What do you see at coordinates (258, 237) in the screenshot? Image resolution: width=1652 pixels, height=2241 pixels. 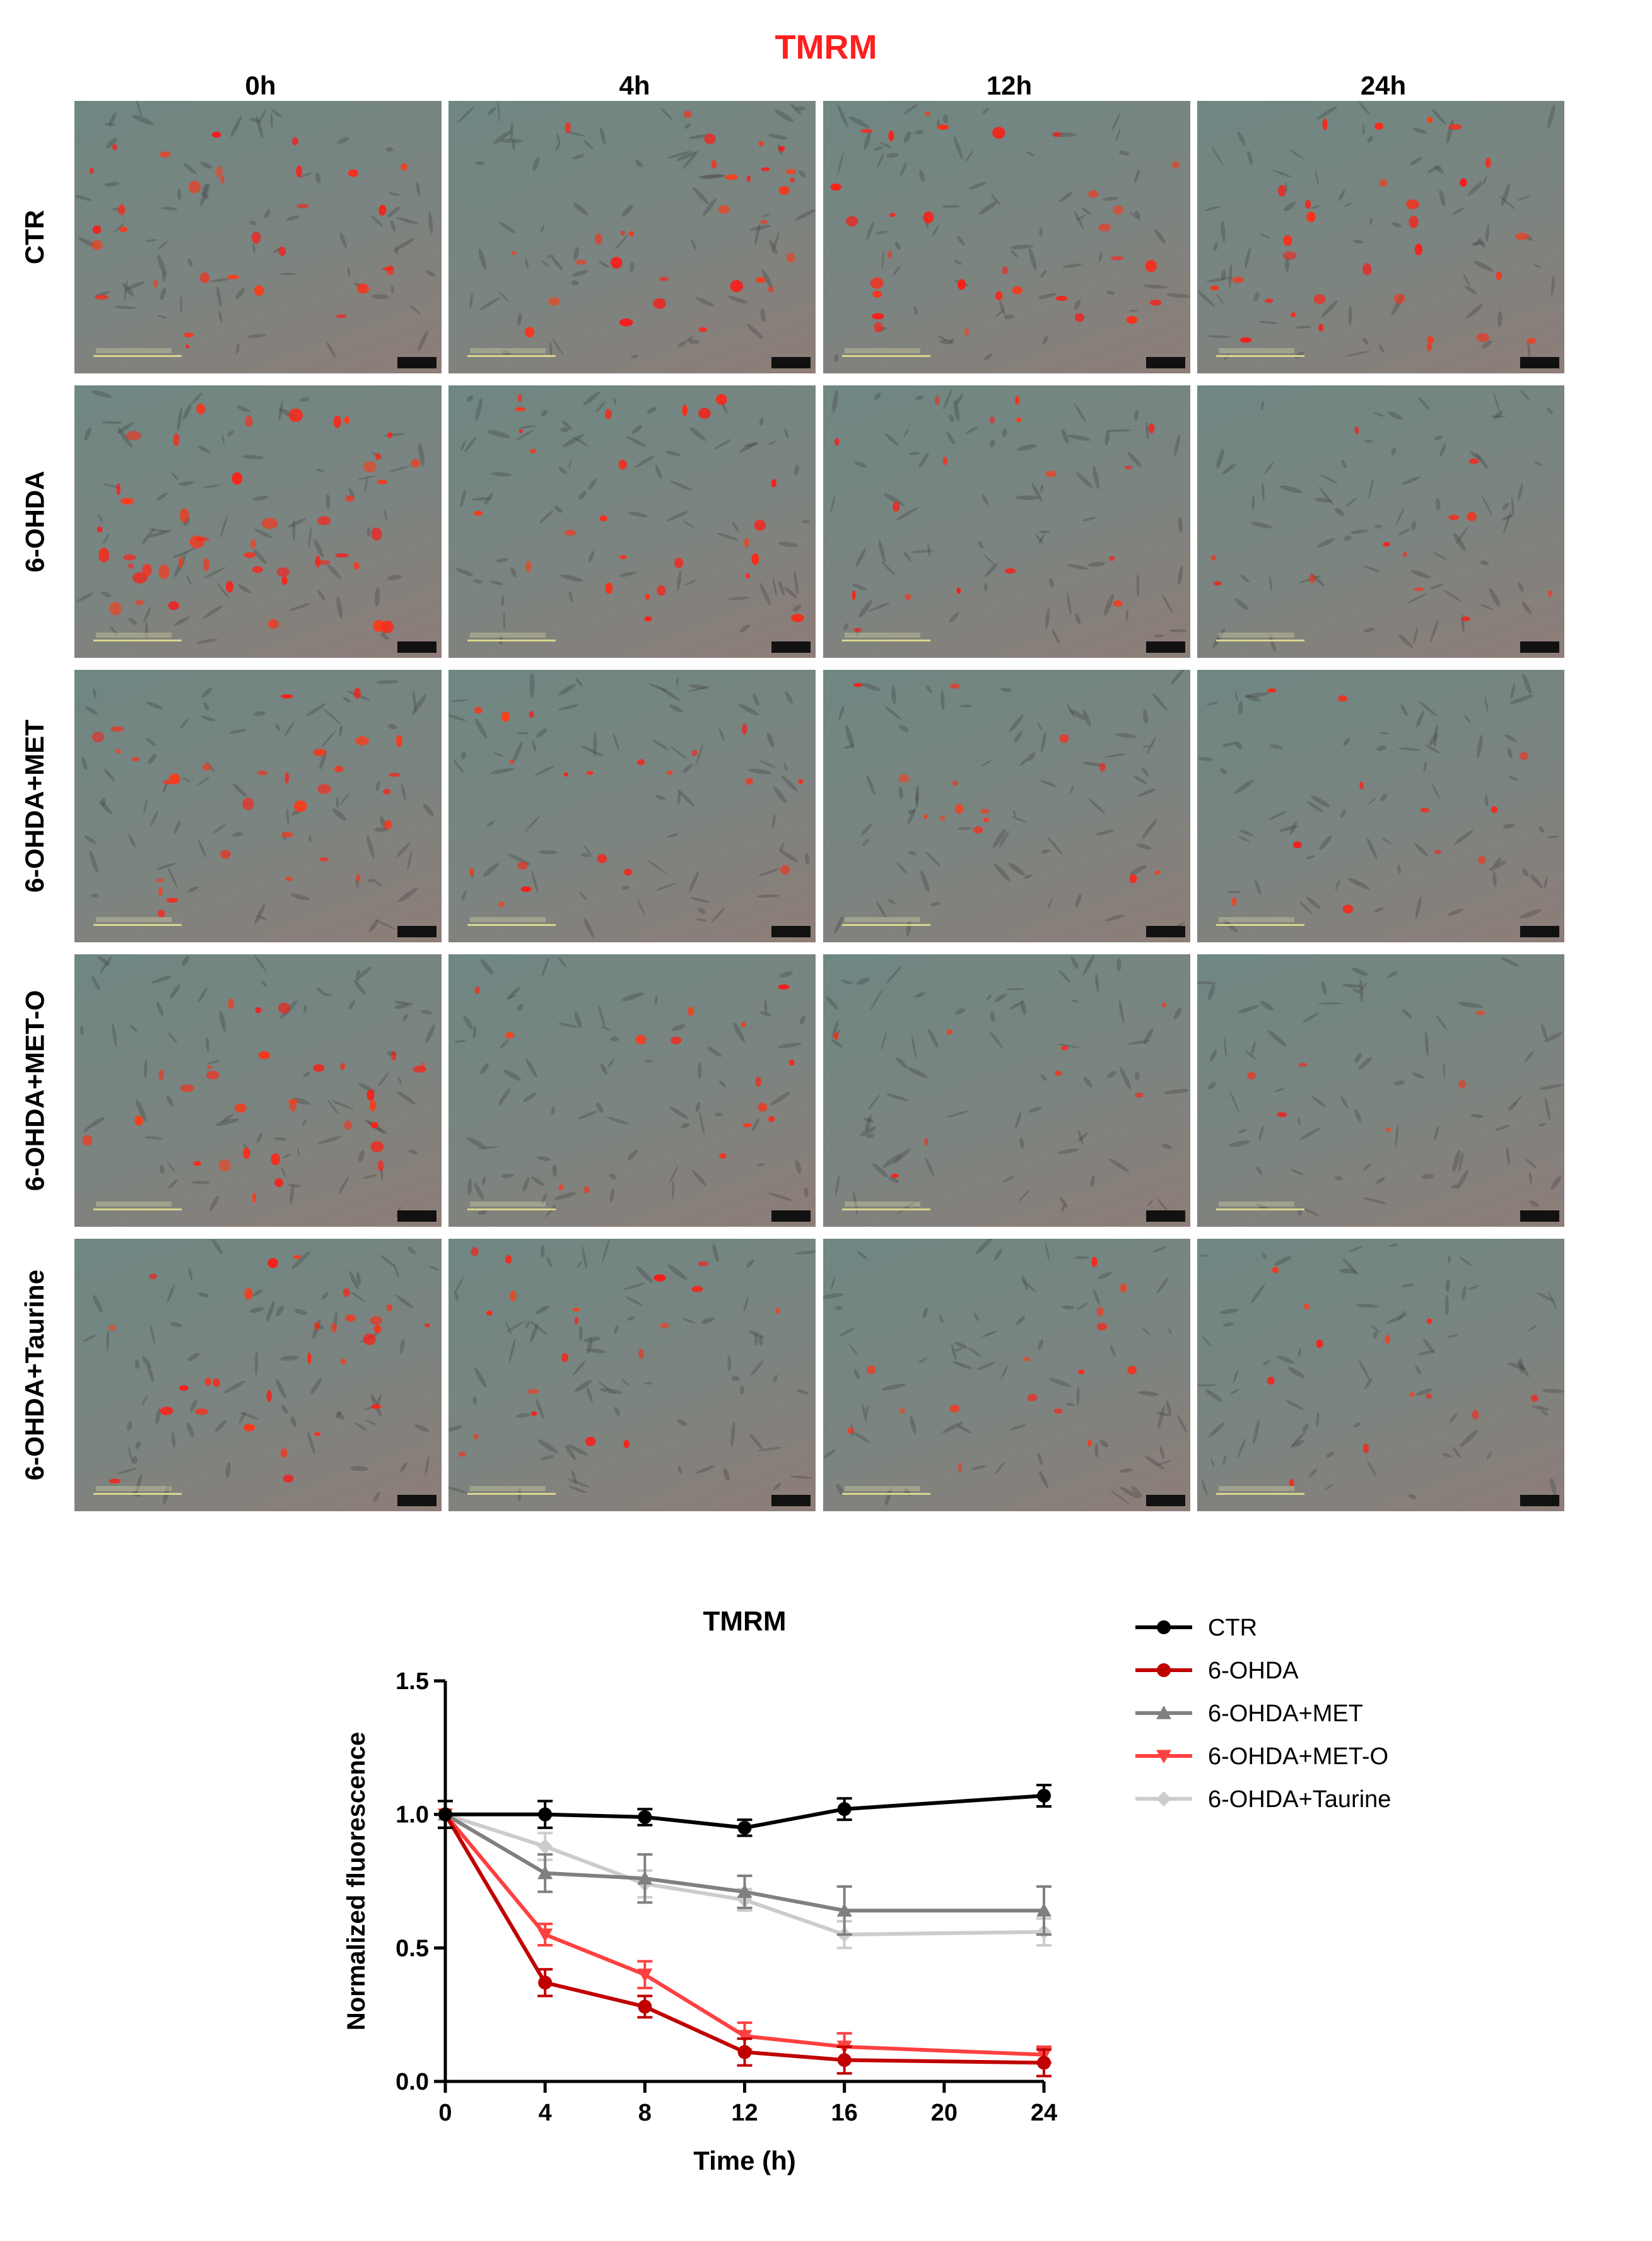 I see `micrograph-ctr-0h` at bounding box center [258, 237].